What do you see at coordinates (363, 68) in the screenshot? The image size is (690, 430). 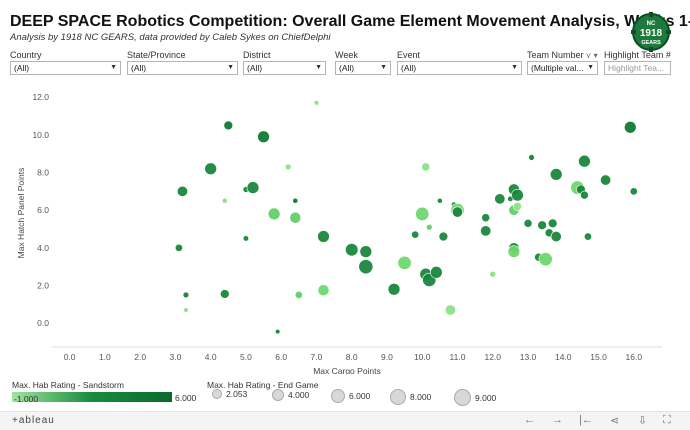 I see `week-dropdown: (All) ▼` at bounding box center [363, 68].